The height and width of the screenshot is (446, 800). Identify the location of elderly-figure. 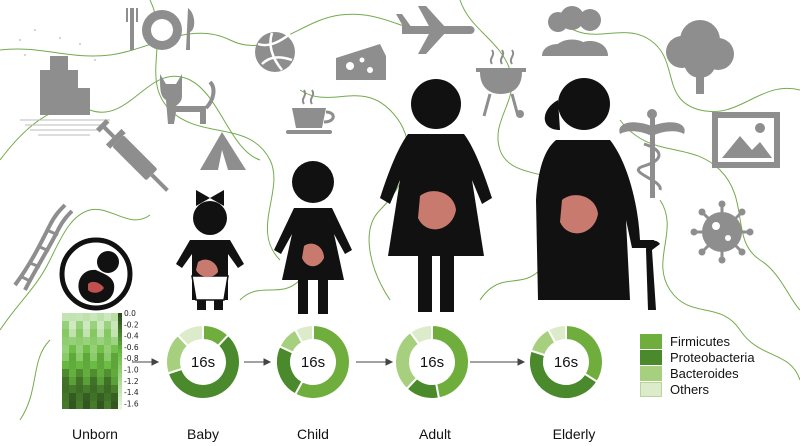
(598, 194).